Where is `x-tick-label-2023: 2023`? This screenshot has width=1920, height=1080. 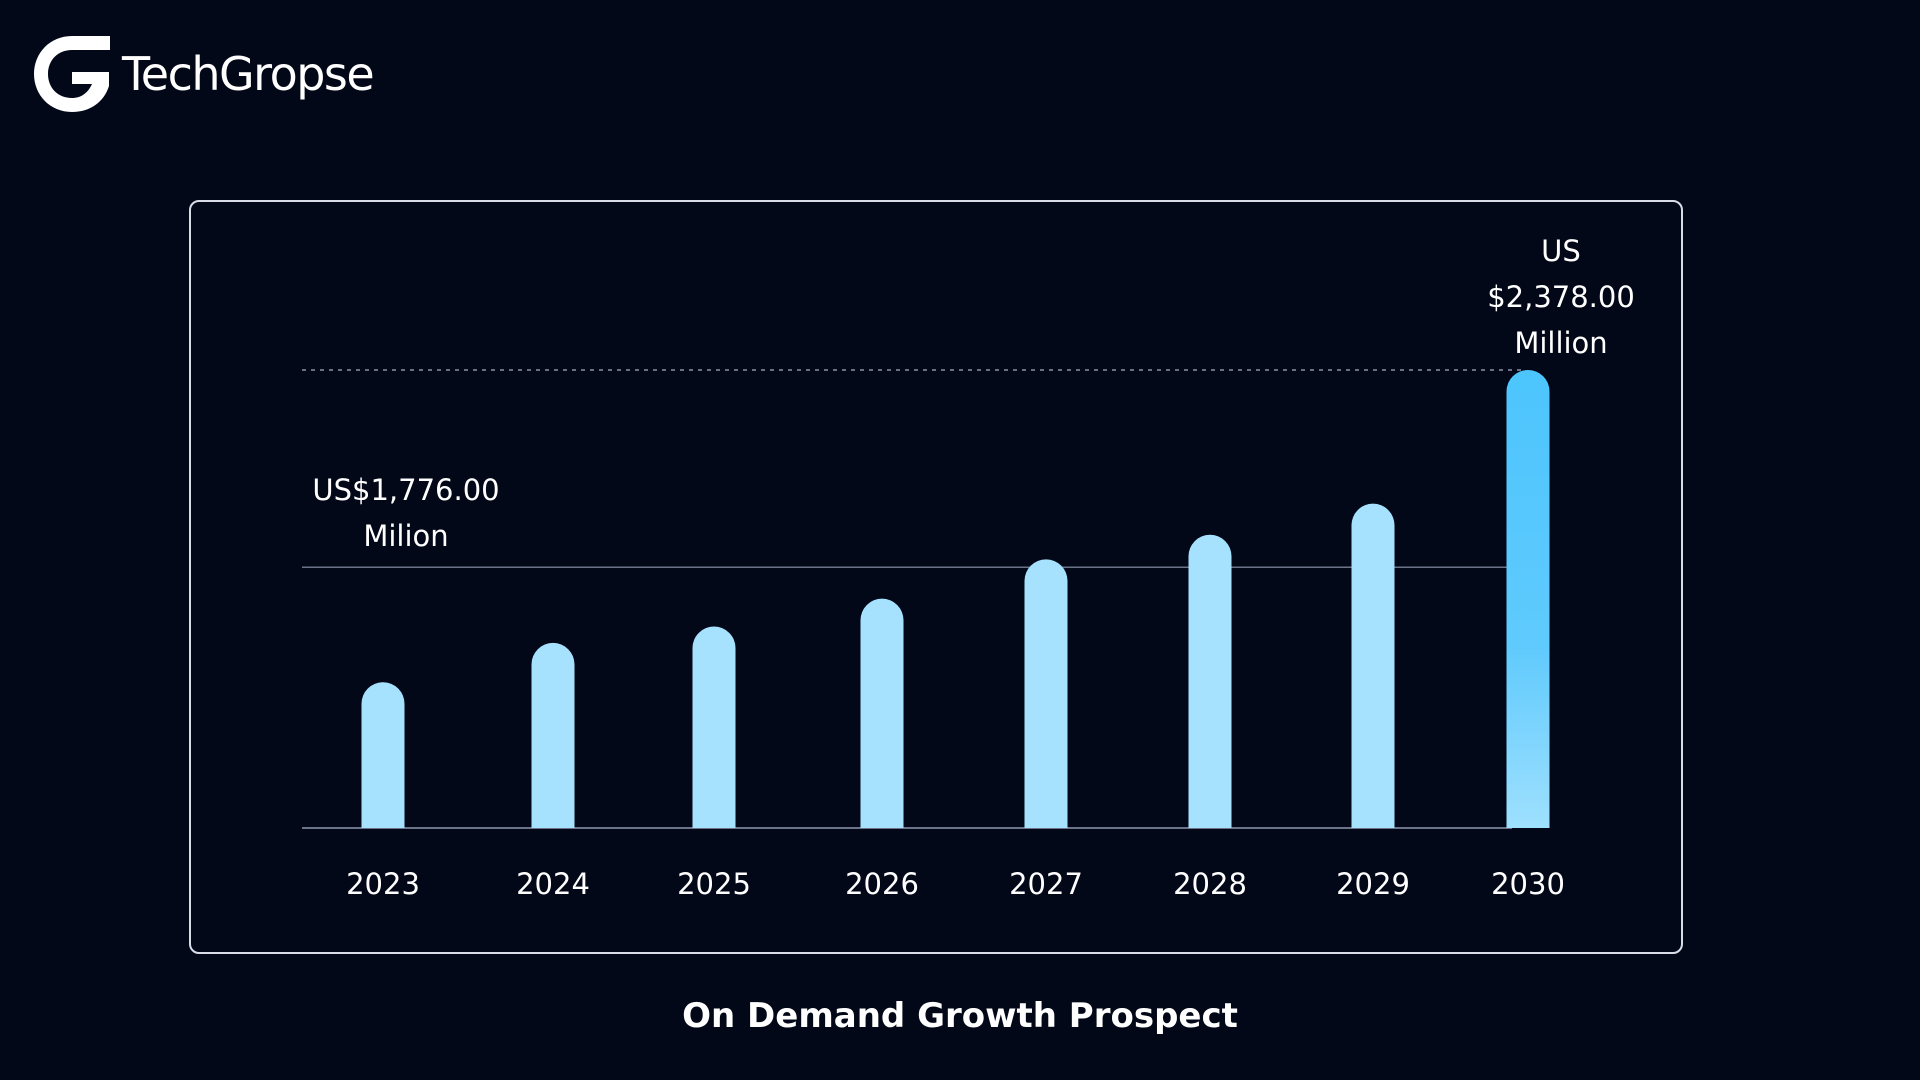 x-tick-label-2023: 2023 is located at coordinates (383, 884).